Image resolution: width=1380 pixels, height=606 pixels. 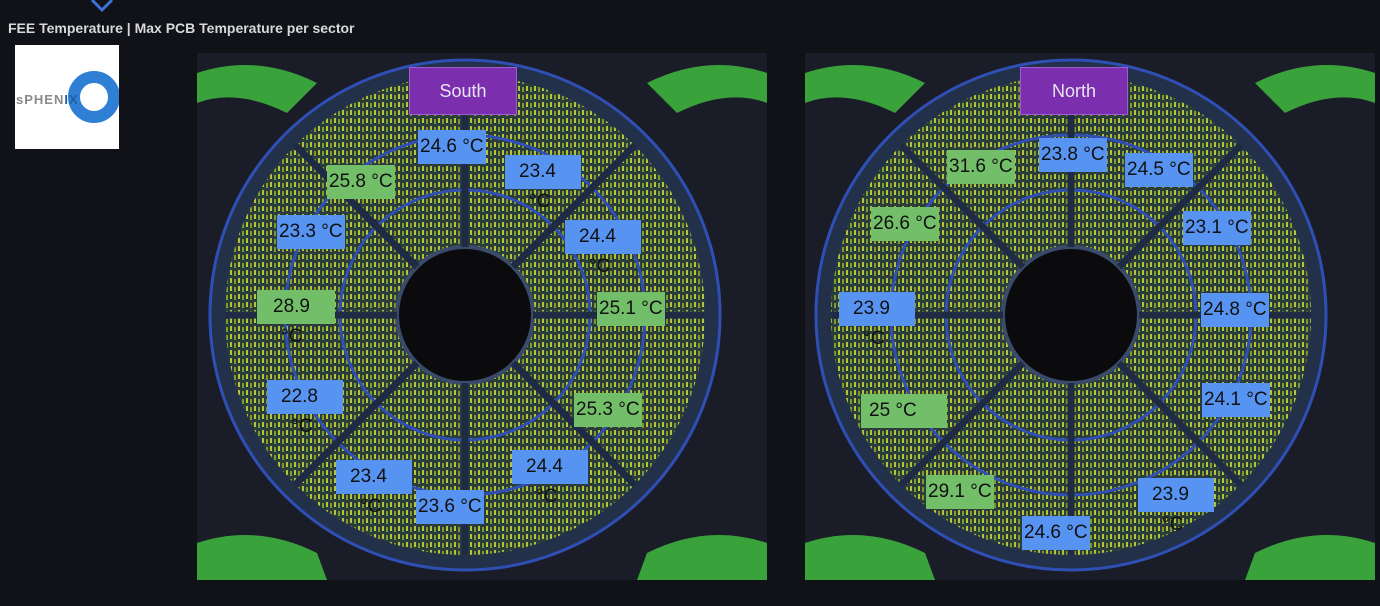 What do you see at coordinates (1236, 400) in the screenshot?
I see `north-sector-badge: 24.1 °C` at bounding box center [1236, 400].